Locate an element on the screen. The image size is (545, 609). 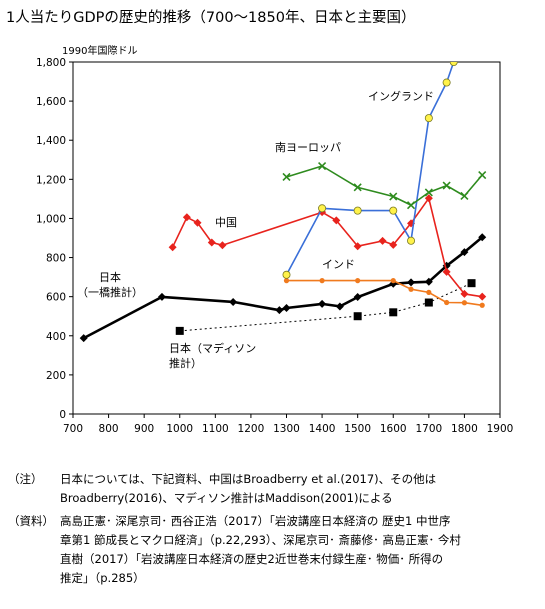
series-label-line: インド is located at coordinates (338, 264).